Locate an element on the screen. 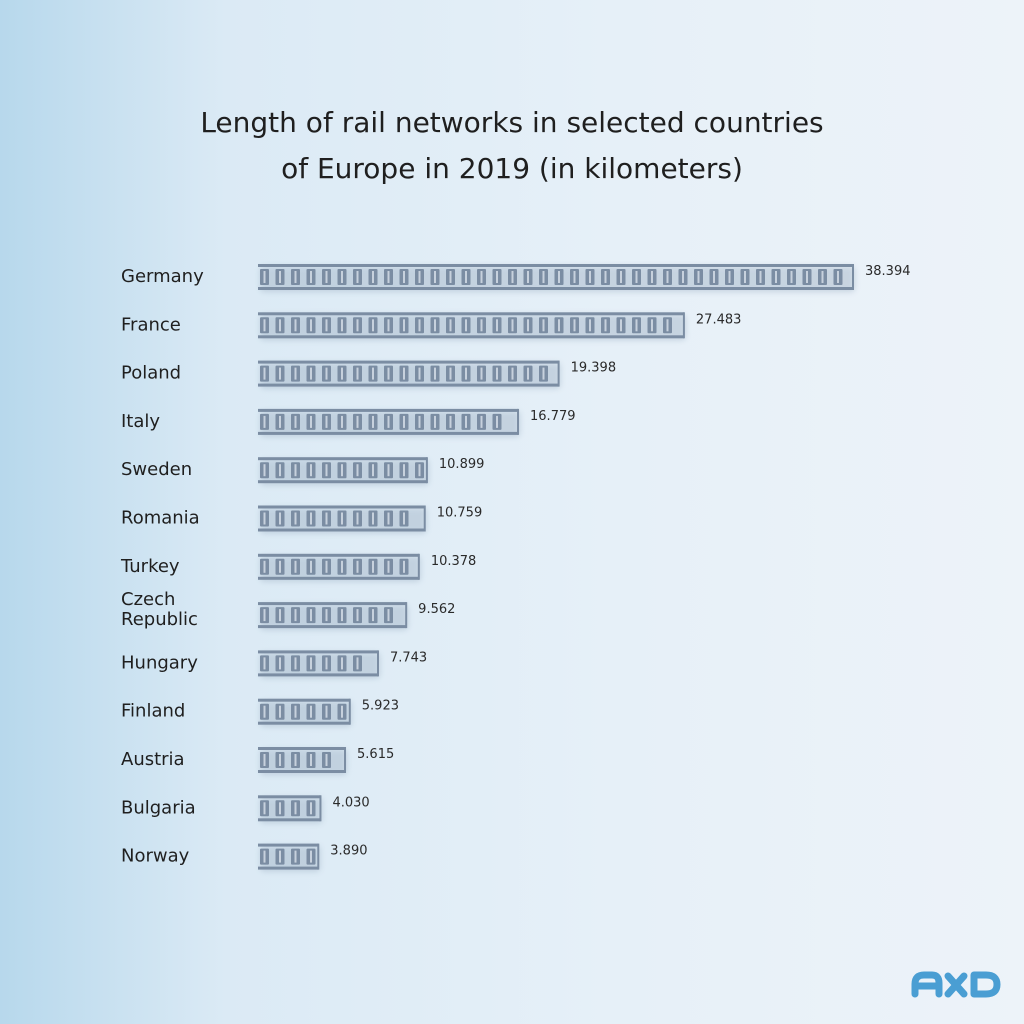 This screenshot has width=1024, height=1024. category-label: Sweden is located at coordinates (156, 469).